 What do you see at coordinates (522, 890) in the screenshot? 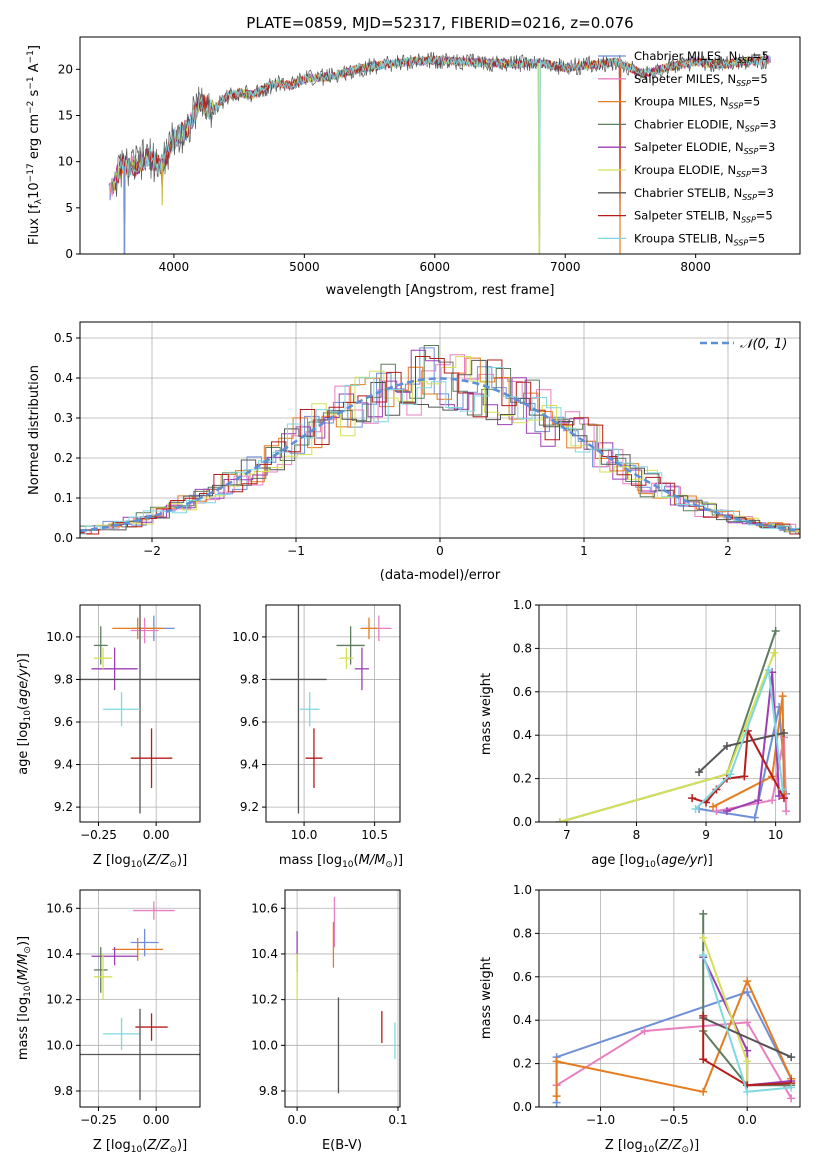
I see `y-tick-label: 1.0` at bounding box center [522, 890].